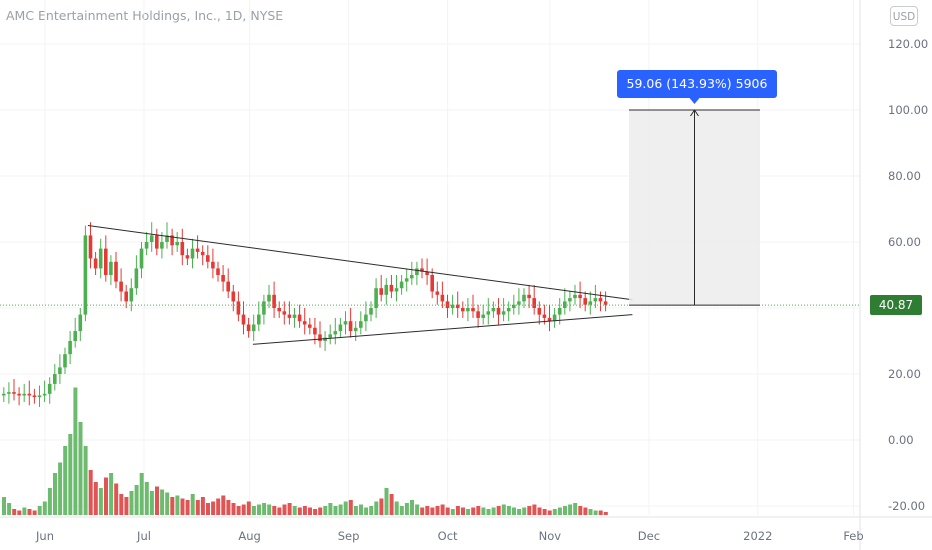 This screenshot has width=932, height=550. Describe the element at coordinates (908, 110) in the screenshot. I see `y-tick-label: 100.00` at that location.